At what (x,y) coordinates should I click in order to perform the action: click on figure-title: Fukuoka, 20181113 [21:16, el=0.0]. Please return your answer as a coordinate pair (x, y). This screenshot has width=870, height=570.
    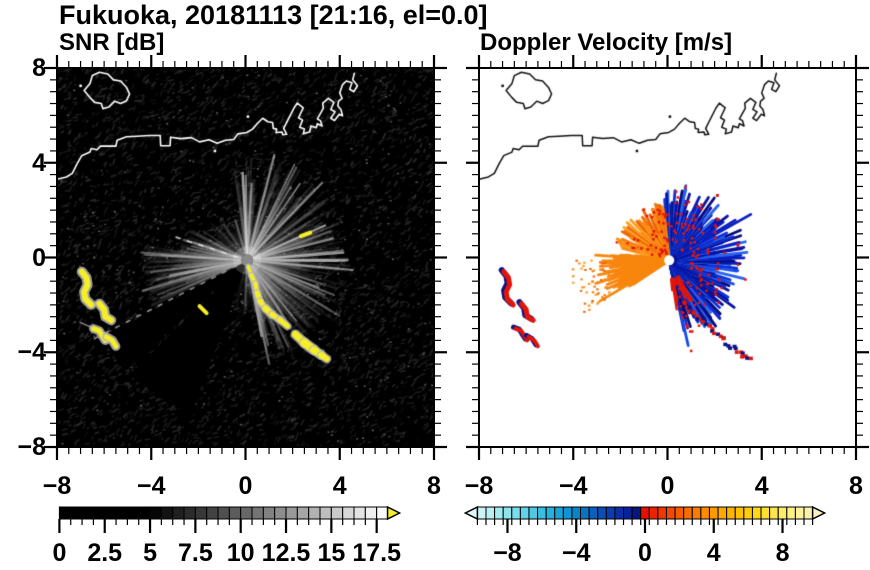
    Looking at the image, I should click on (273, 15).